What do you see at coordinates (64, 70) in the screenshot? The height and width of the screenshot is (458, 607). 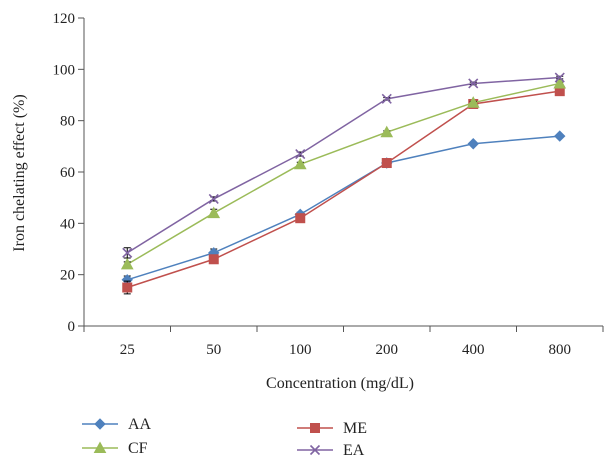 I see `y-tick-label: 100` at bounding box center [64, 70].